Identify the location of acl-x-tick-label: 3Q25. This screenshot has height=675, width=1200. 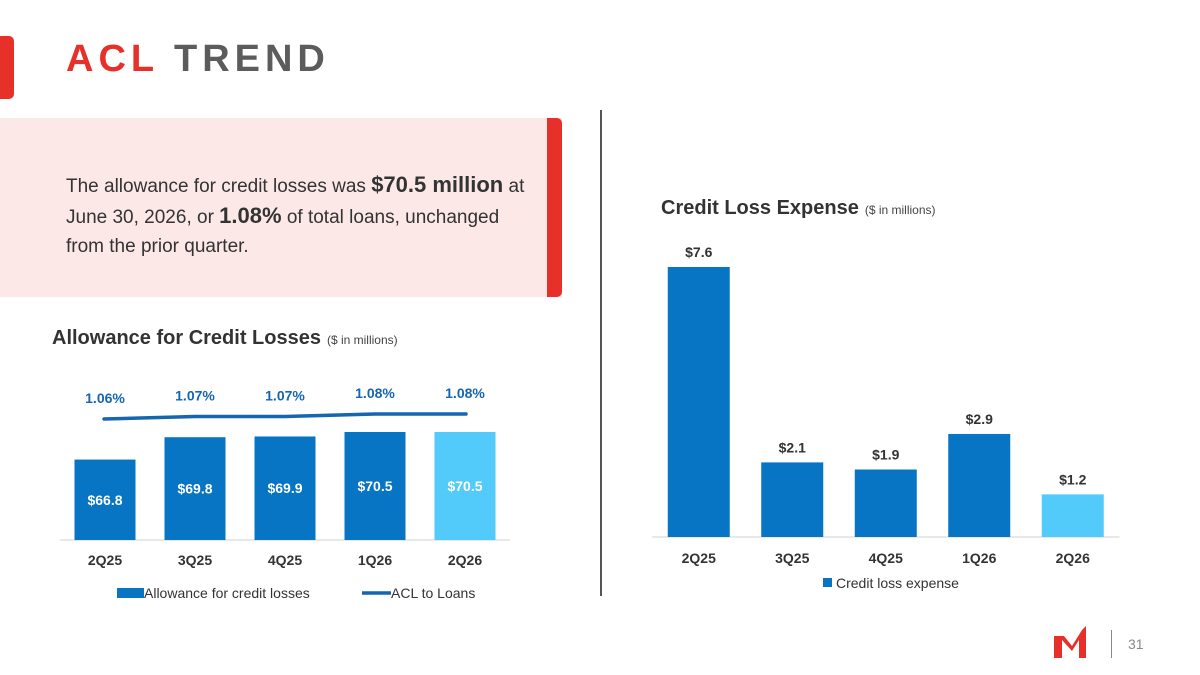
(195, 560).